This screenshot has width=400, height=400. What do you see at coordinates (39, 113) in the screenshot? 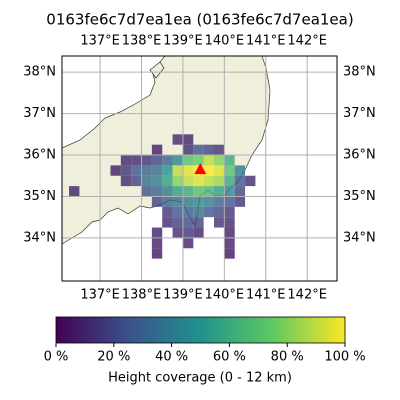
I see `y-tick-label-left: 37°N` at bounding box center [39, 113].